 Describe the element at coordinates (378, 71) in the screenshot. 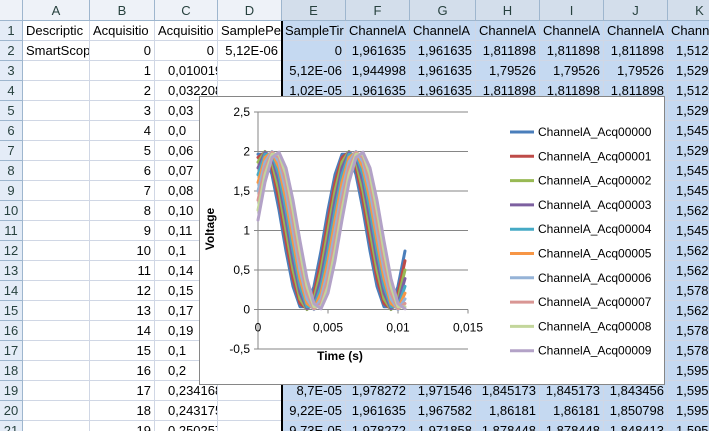

I see `cell: 1,944998` at that location.